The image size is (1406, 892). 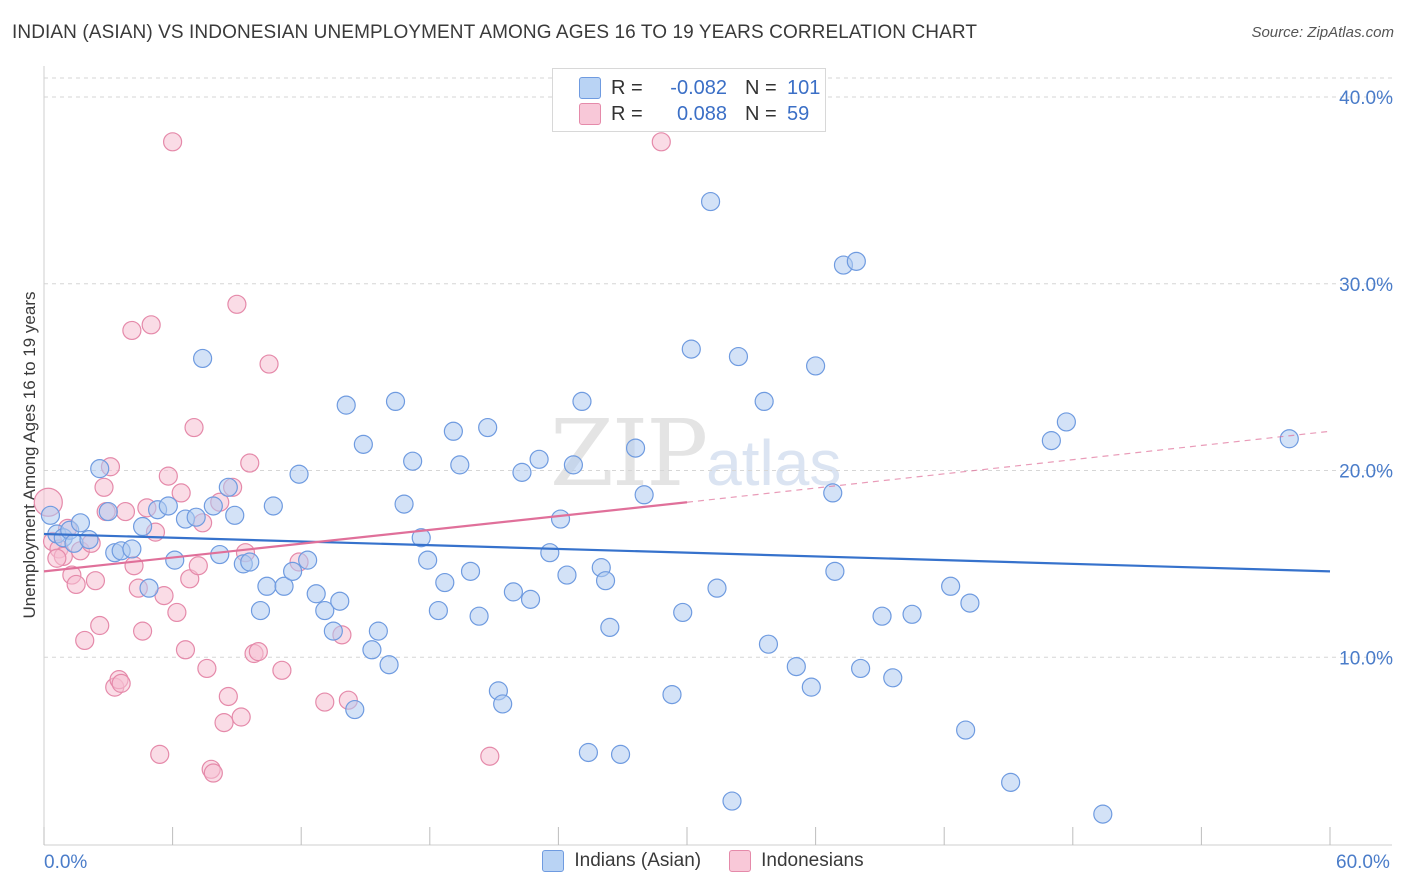 I want to click on watermark-atlas: atlas, so click(x=774, y=463).